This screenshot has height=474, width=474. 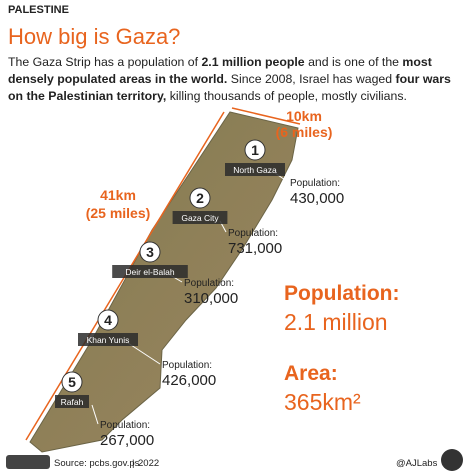 I want to click on intro-segment: 2.1 million people, so click(x=253, y=62).